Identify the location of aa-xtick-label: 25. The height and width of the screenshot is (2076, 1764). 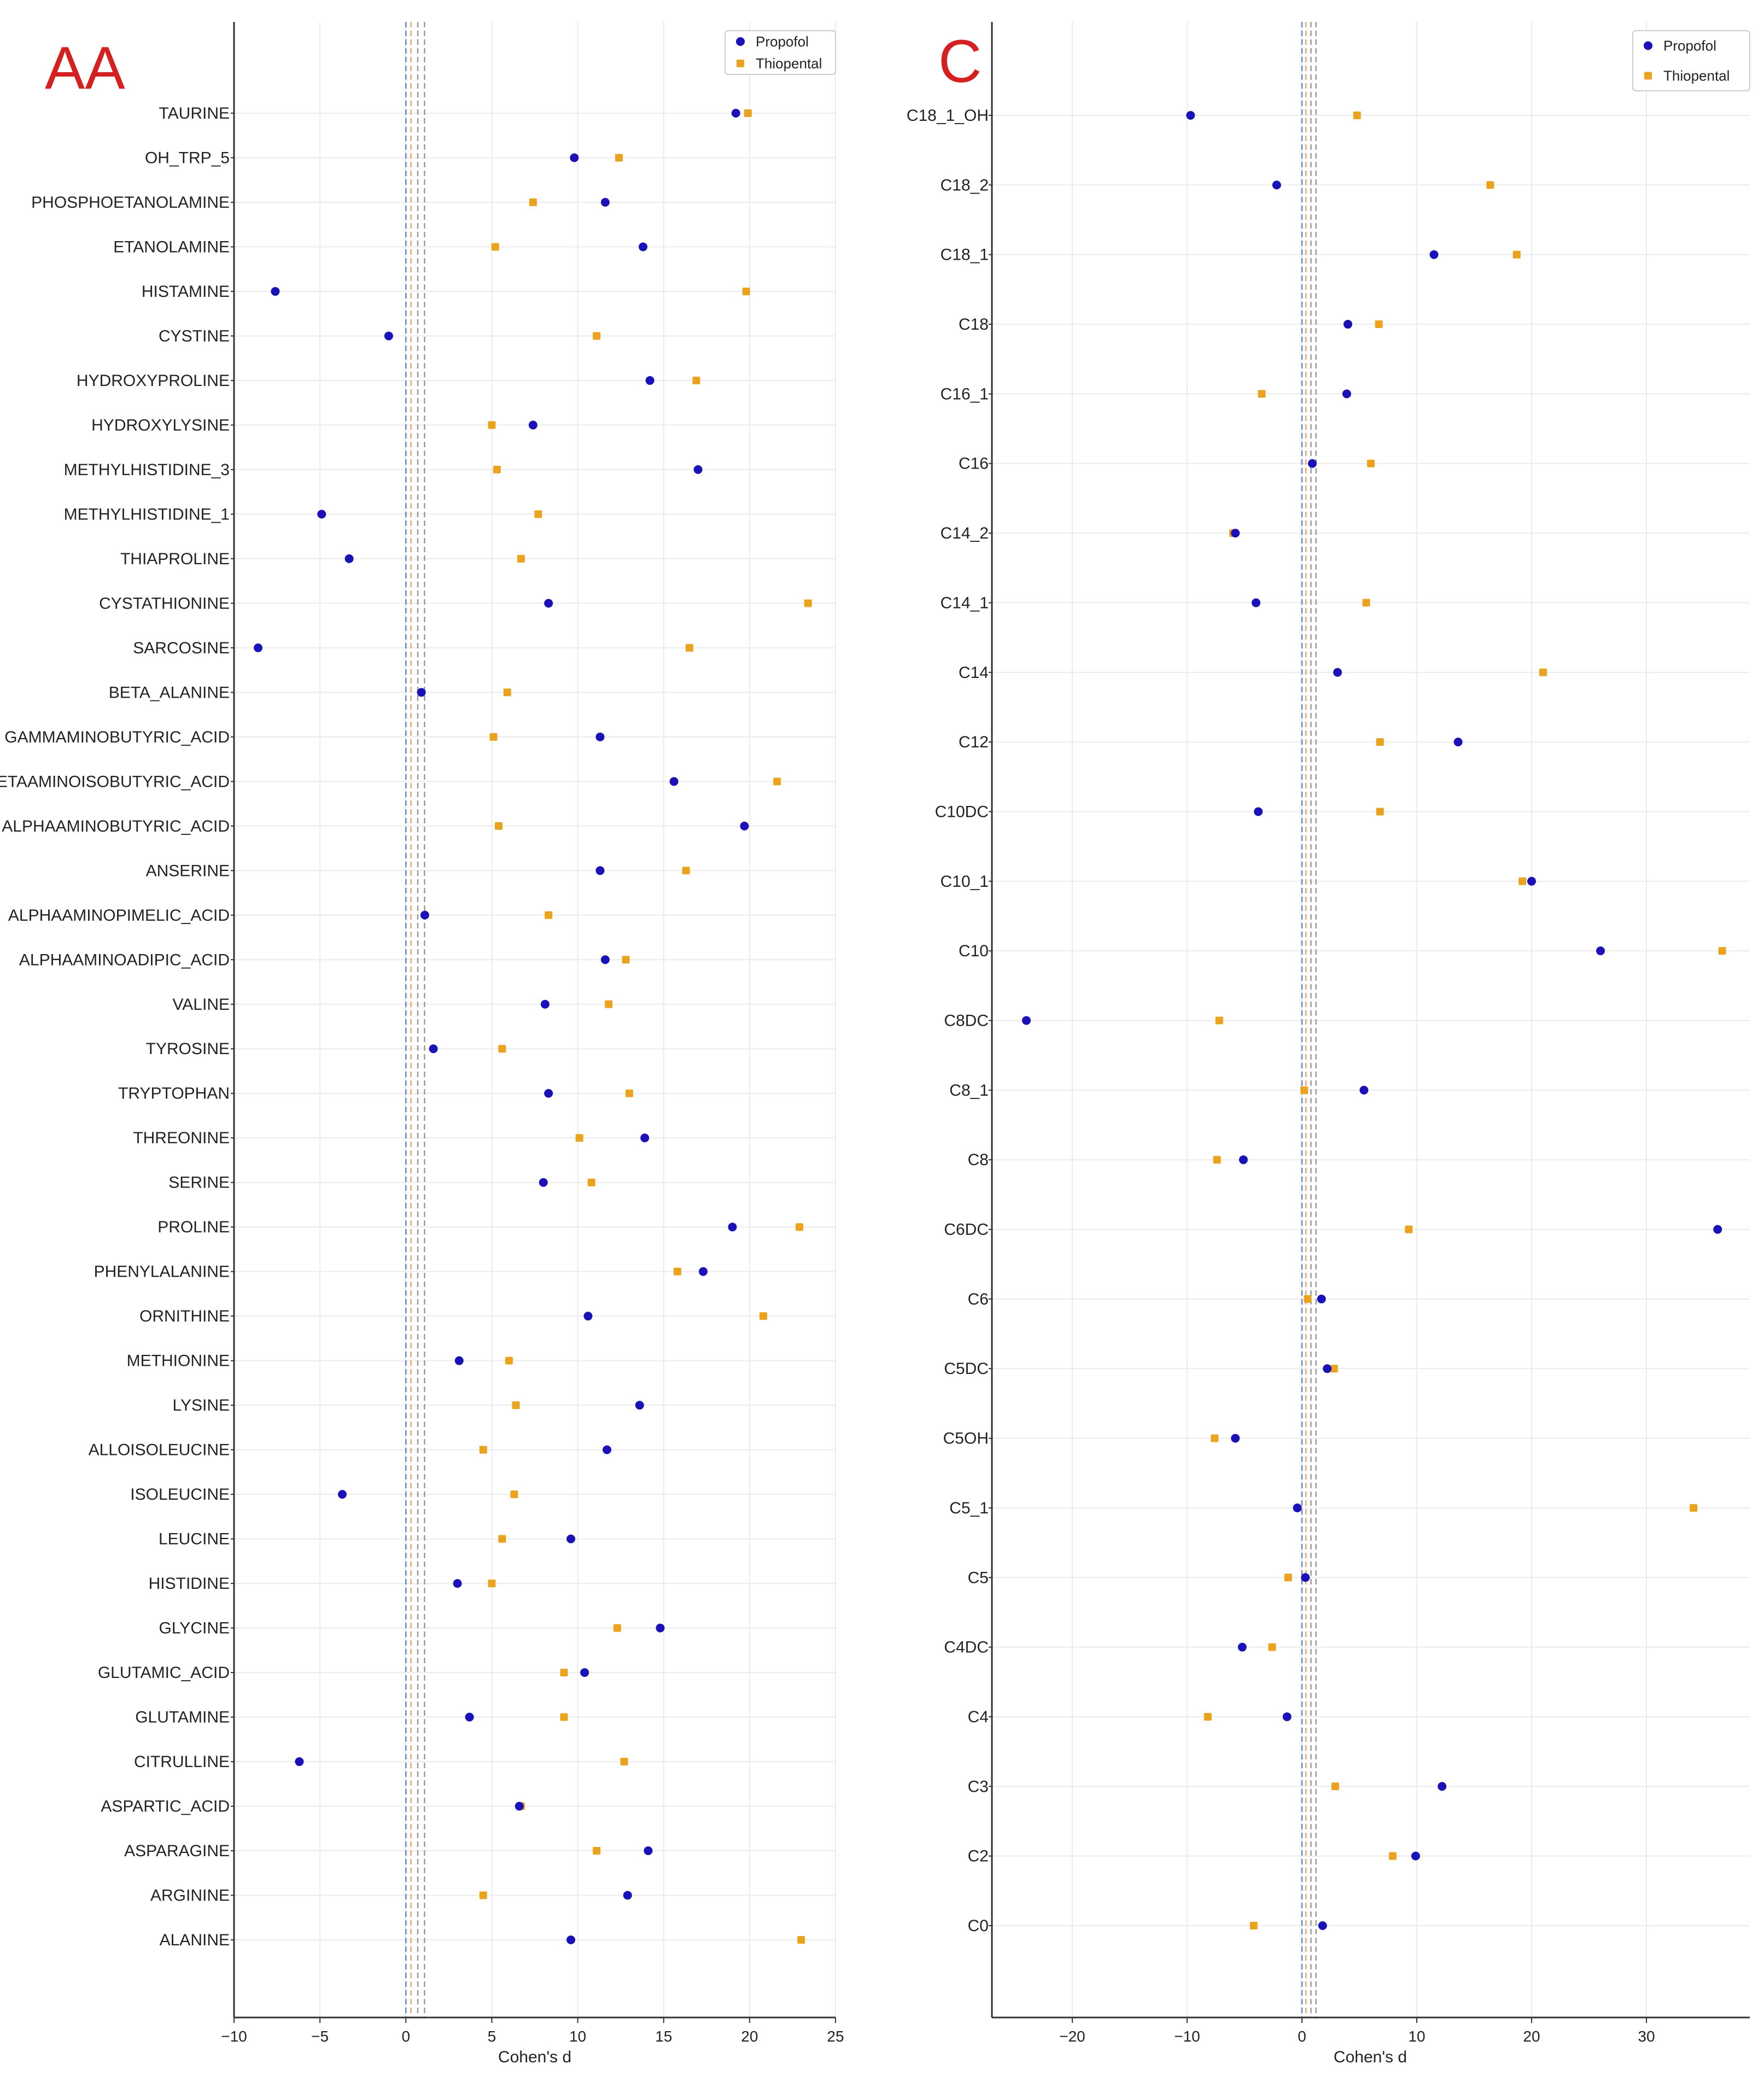
(835, 2036).